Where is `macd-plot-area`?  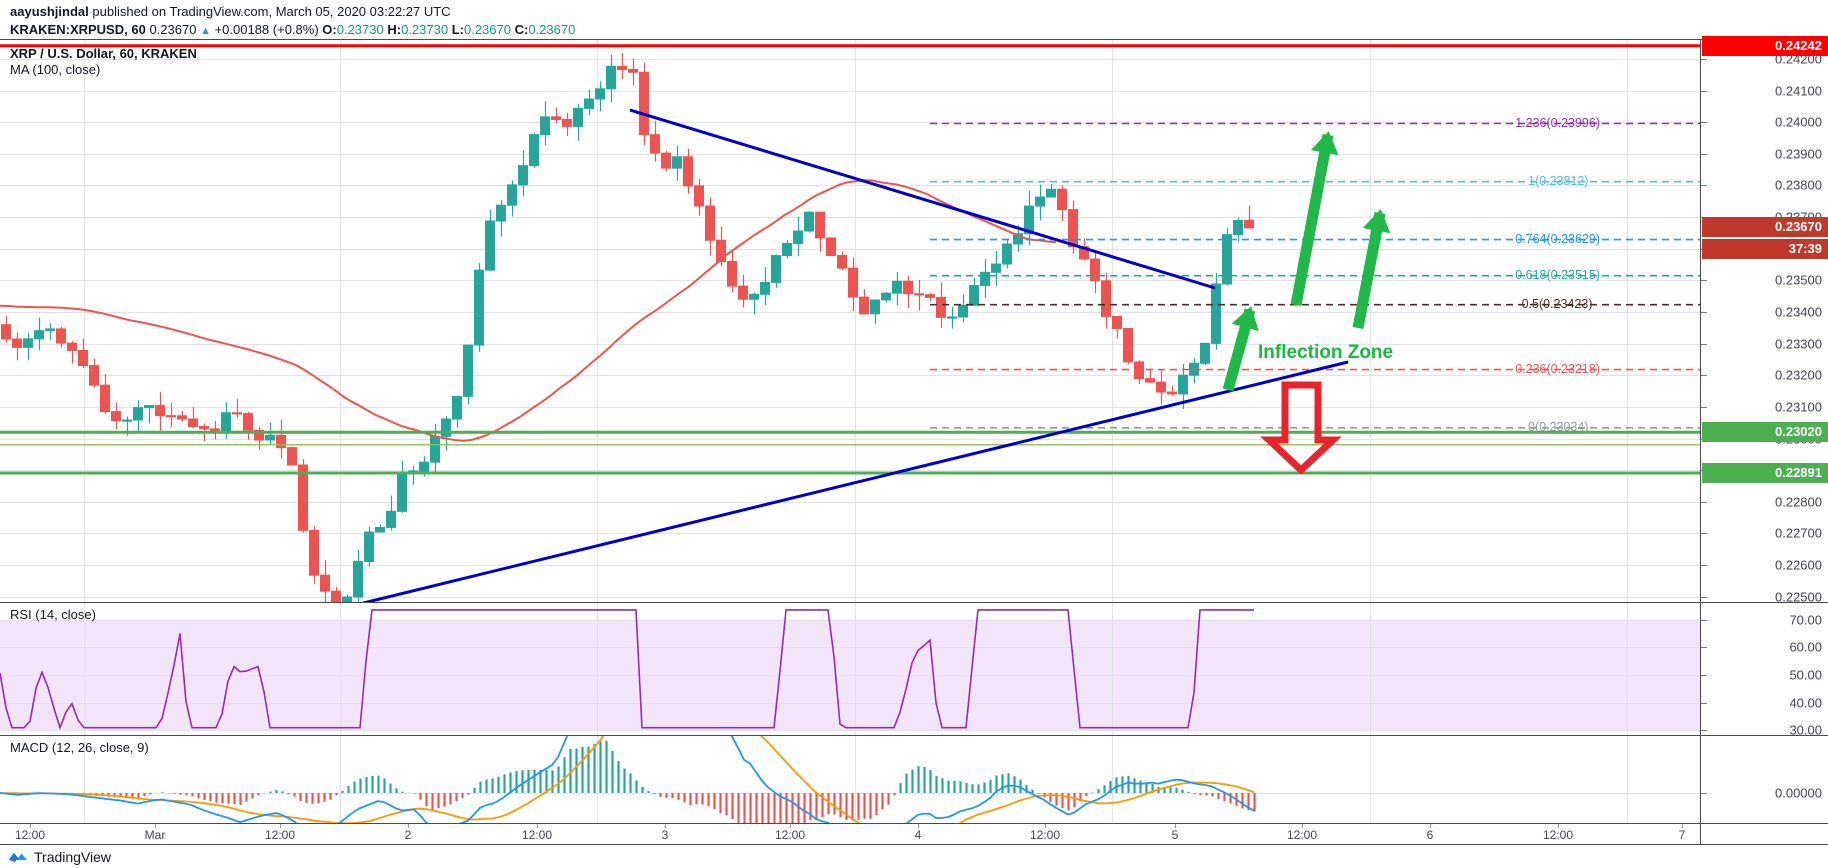
macd-plot-area is located at coordinates (850, 779).